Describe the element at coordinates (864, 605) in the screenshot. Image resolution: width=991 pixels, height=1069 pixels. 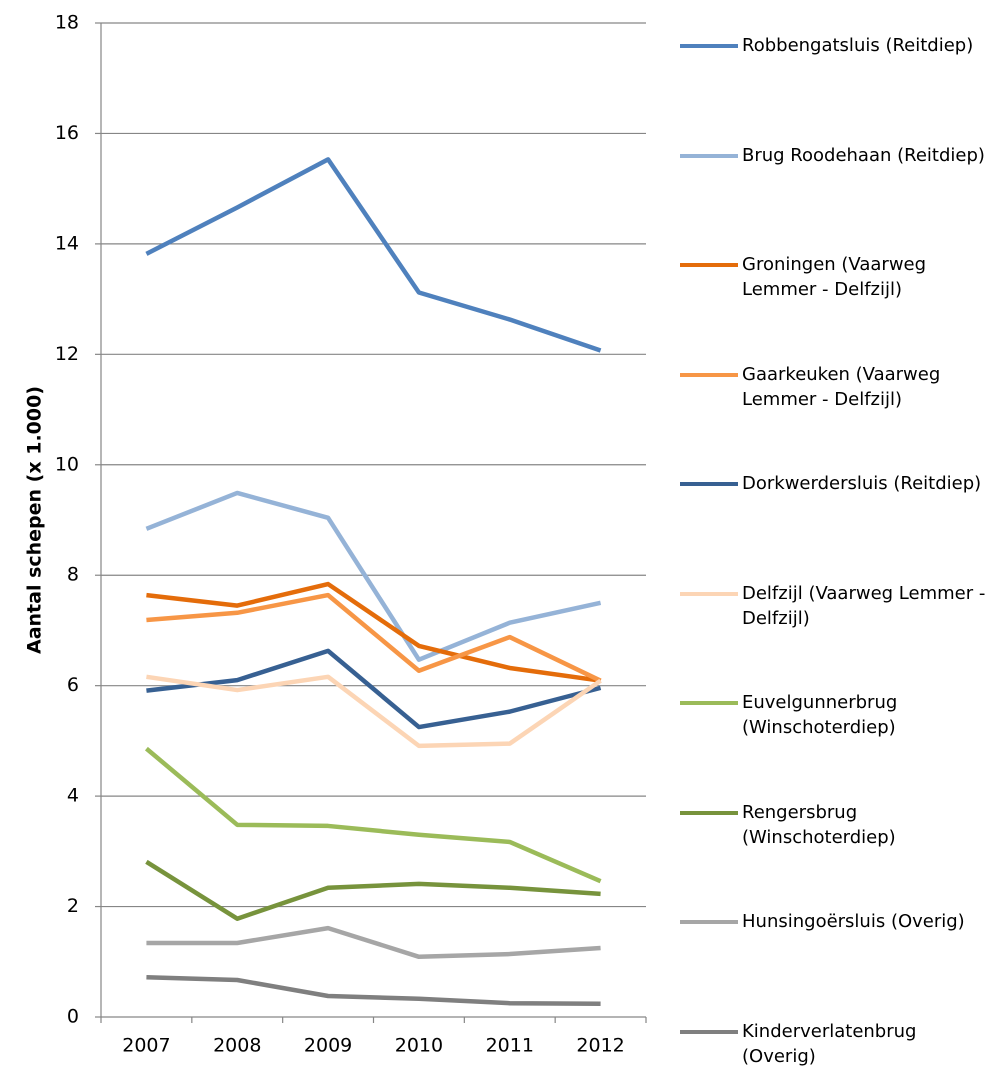
I see `legend-label: Delfzijl (Vaarweg Lemmer - Delfzijl)` at that location.